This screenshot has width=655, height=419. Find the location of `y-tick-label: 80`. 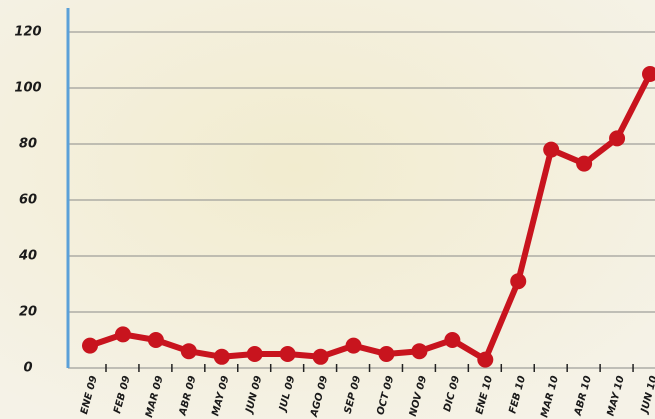

y-tick-label: 80 is located at coordinates (28, 144).